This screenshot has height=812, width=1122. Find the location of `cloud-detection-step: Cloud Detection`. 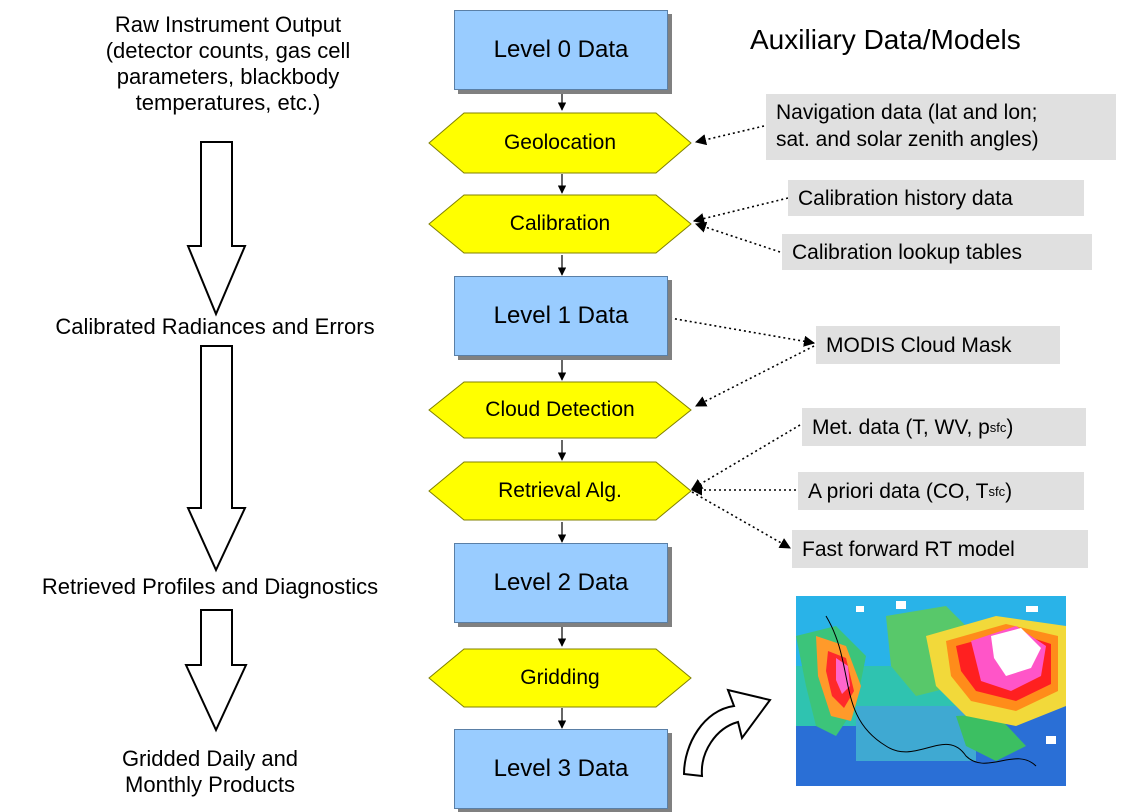

cloud-detection-step: Cloud Detection is located at coordinates (560, 410).